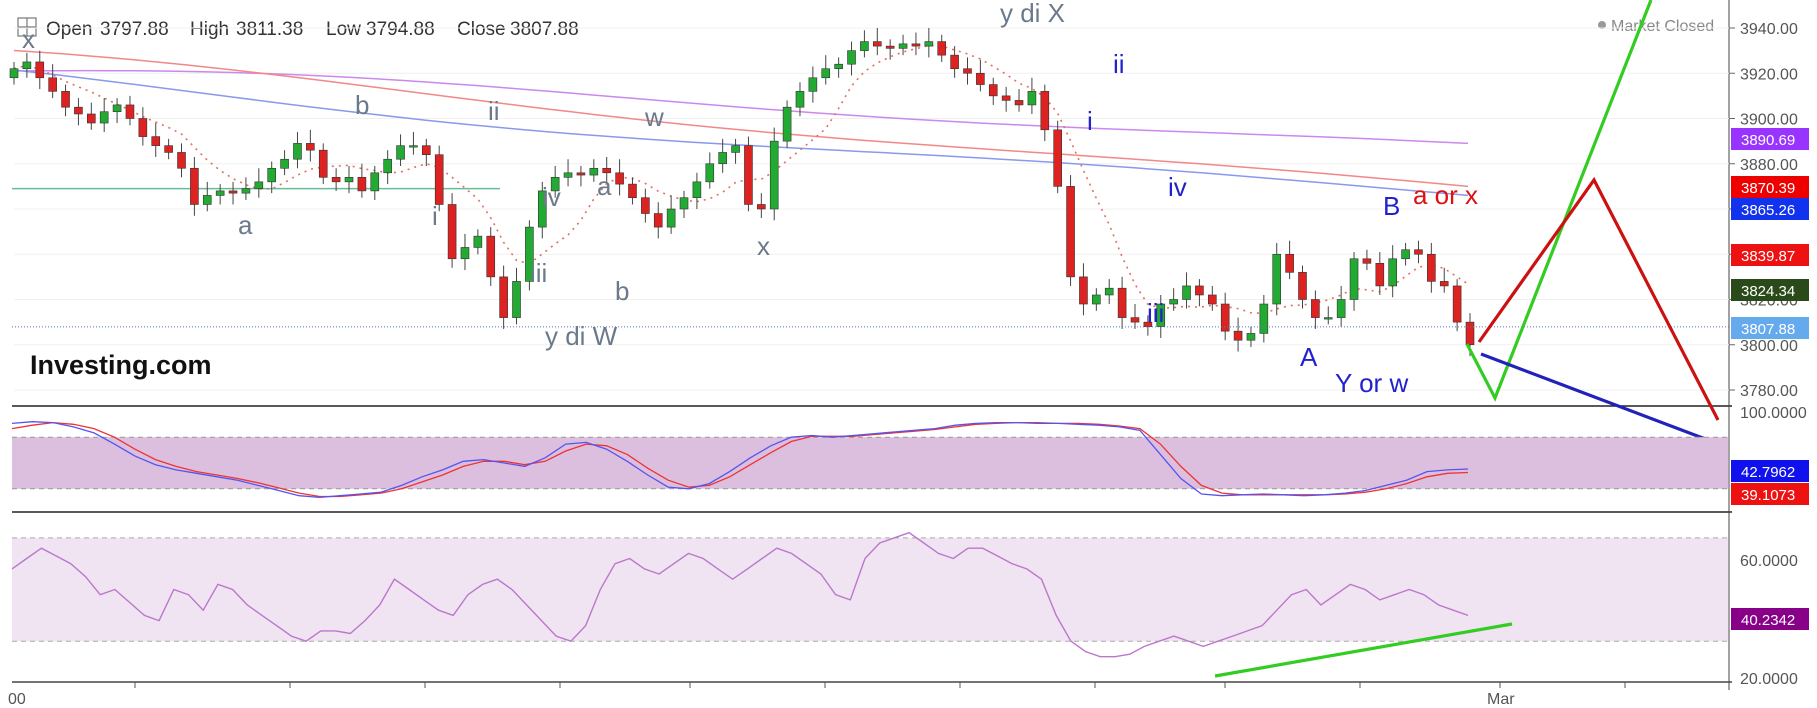  I want to click on price-badge, so click(1770, 209).